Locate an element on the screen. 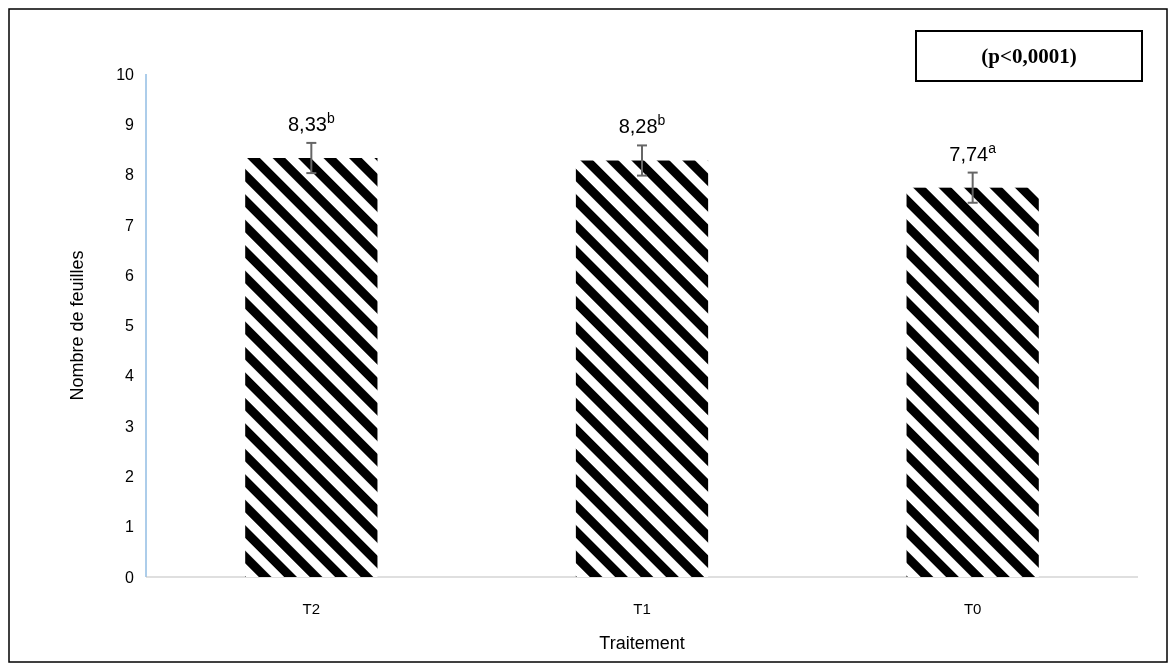 This screenshot has width=1175, height=670. y-tick-label: 9 is located at coordinates (130, 124).